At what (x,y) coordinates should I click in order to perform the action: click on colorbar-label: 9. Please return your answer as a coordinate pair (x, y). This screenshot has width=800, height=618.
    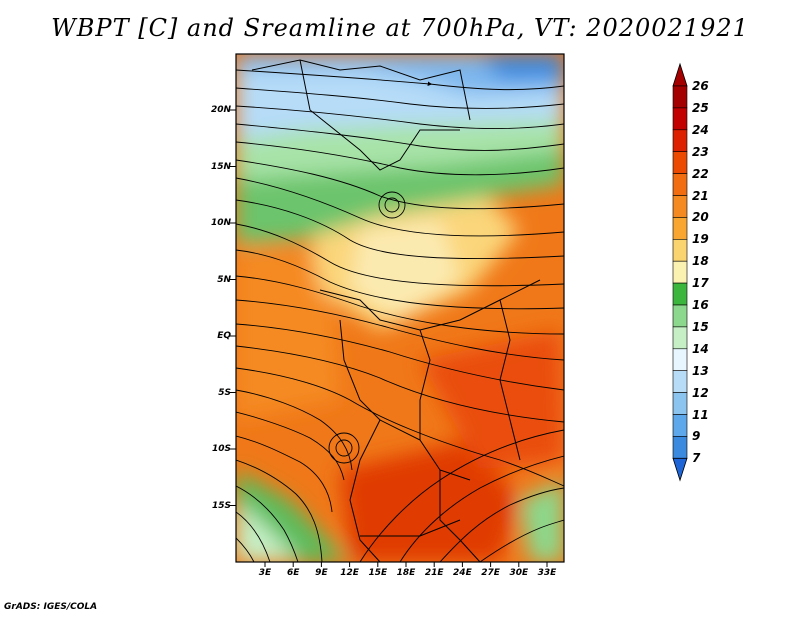
    Looking at the image, I should click on (696, 436).